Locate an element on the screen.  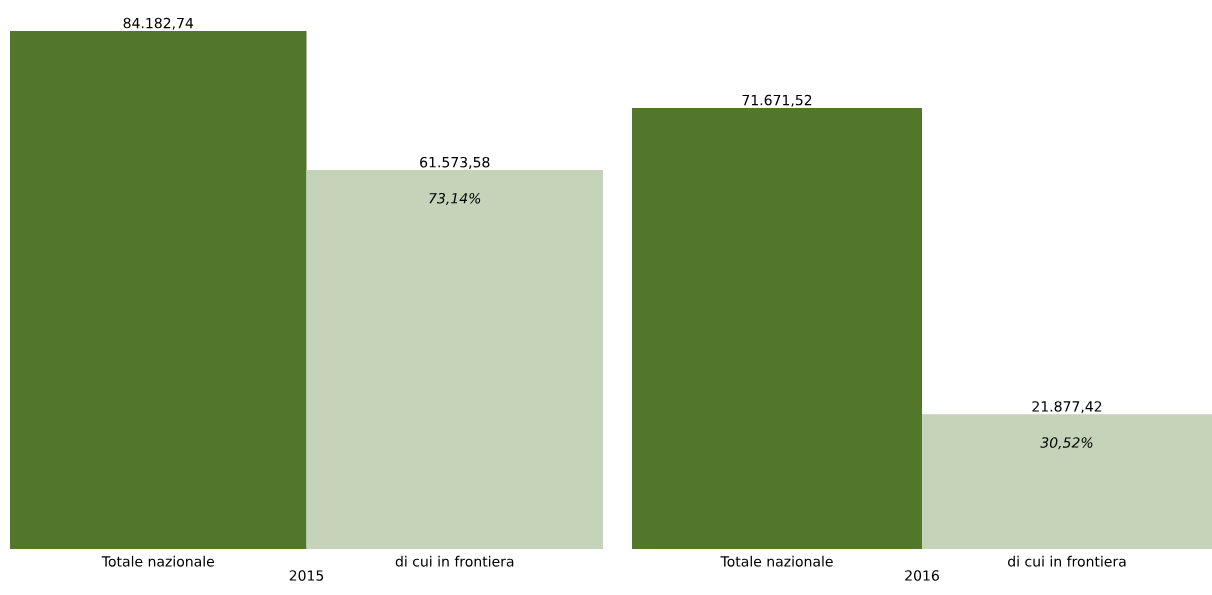
data-label: 84.182,74 is located at coordinates (158, 23).